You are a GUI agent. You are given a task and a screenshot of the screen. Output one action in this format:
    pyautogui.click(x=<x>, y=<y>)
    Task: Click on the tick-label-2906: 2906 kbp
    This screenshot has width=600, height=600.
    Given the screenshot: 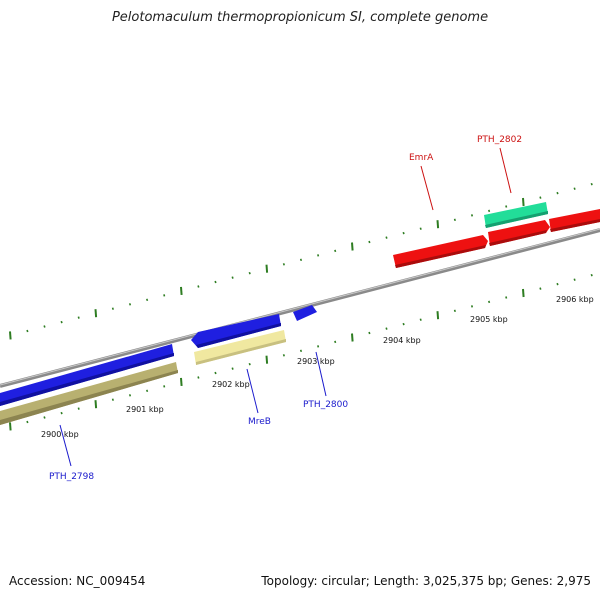 What is the action you would take?
    pyautogui.click(x=575, y=299)
    